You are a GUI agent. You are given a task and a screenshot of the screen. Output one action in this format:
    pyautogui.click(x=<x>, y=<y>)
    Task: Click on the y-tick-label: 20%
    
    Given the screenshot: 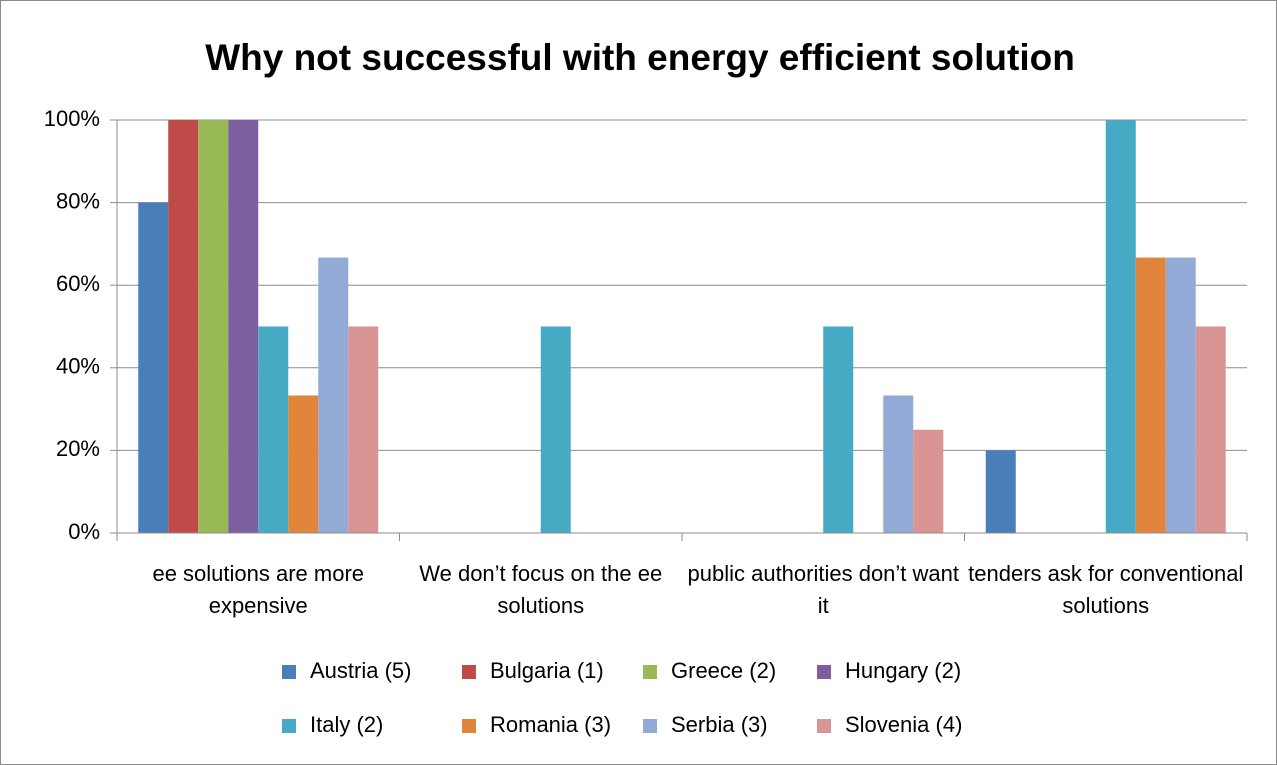 What is the action you would take?
    pyautogui.click(x=78, y=448)
    